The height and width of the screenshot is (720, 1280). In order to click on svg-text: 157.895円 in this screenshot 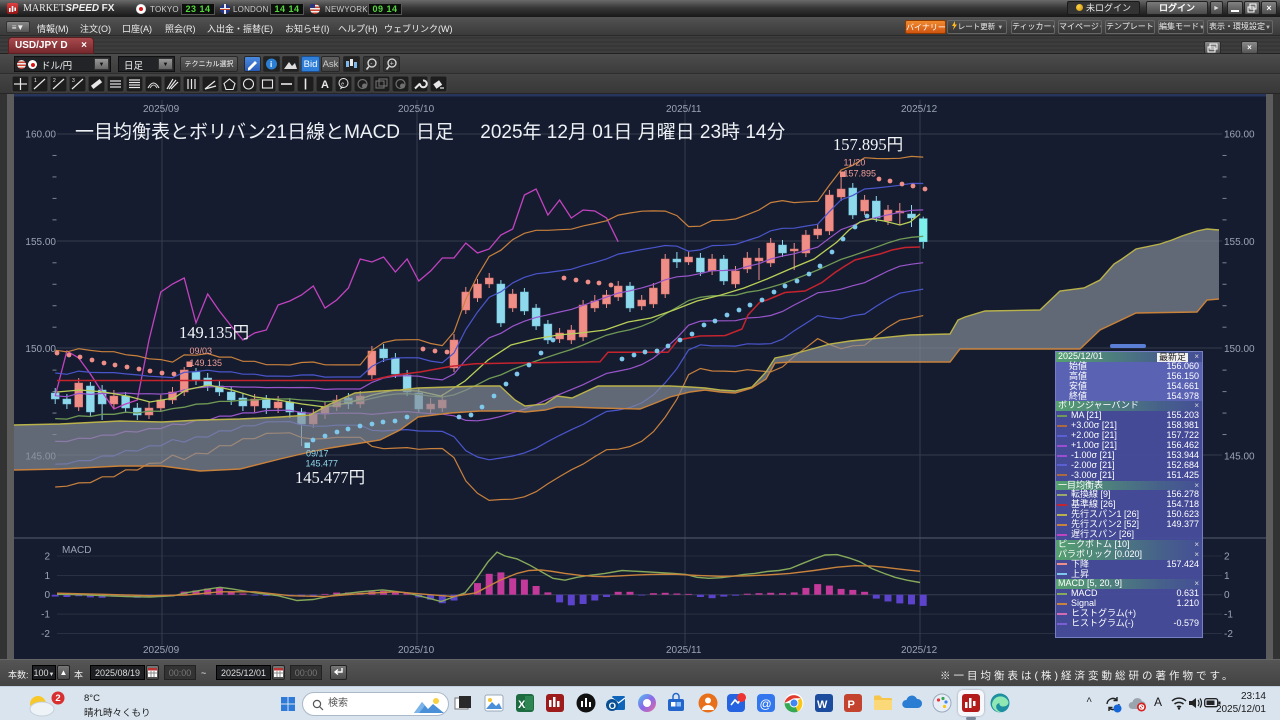, I will do `click(868, 144)`.